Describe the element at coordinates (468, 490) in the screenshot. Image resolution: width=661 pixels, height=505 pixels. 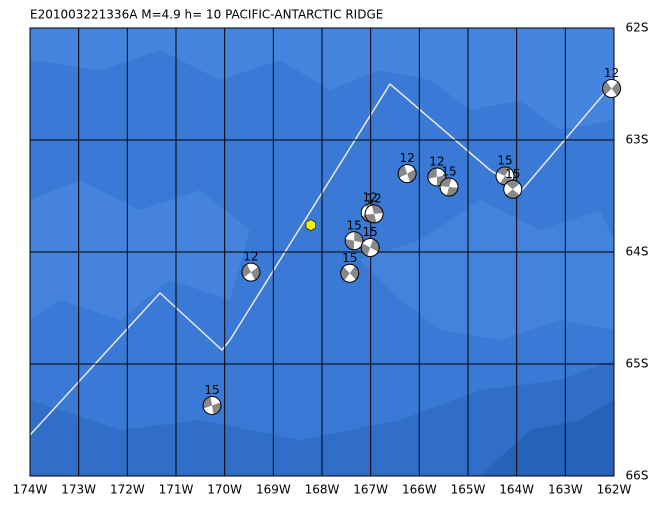
I see `x-tick-label: 165W` at that location.